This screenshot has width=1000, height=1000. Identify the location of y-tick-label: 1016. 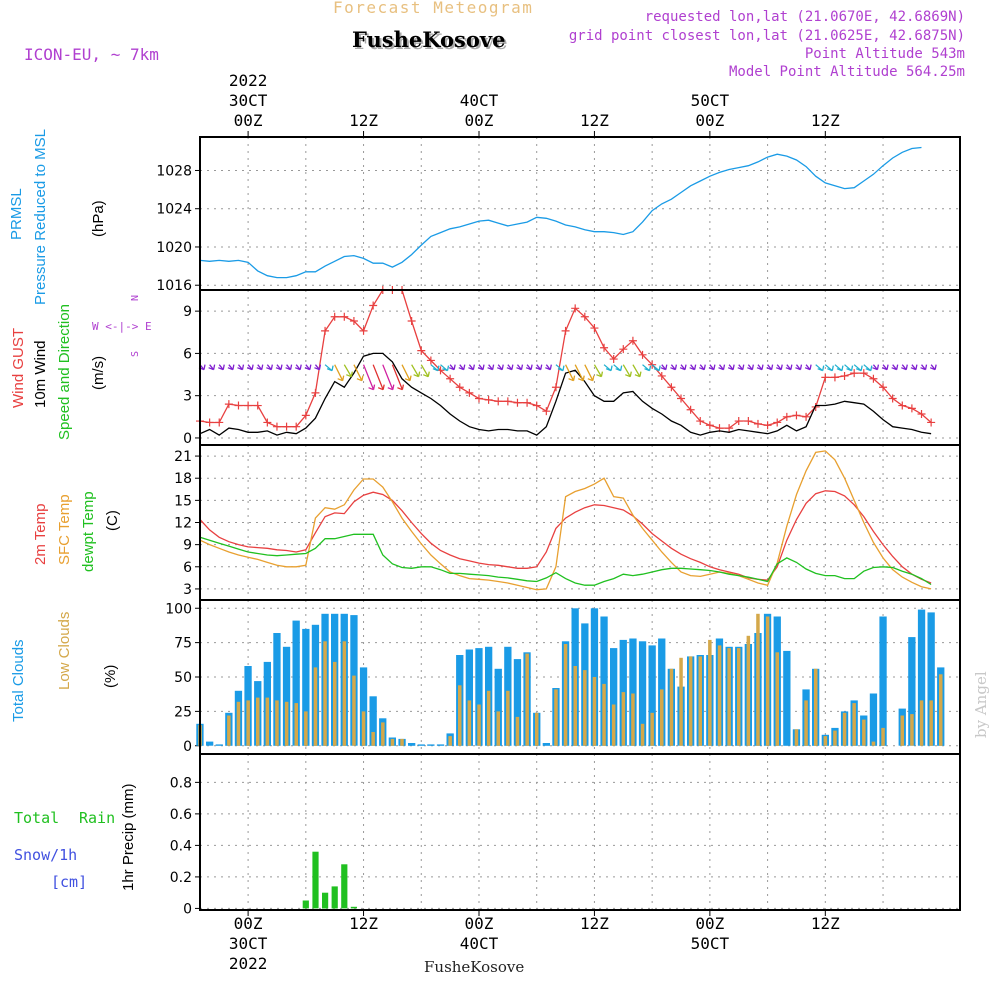
(174, 286).